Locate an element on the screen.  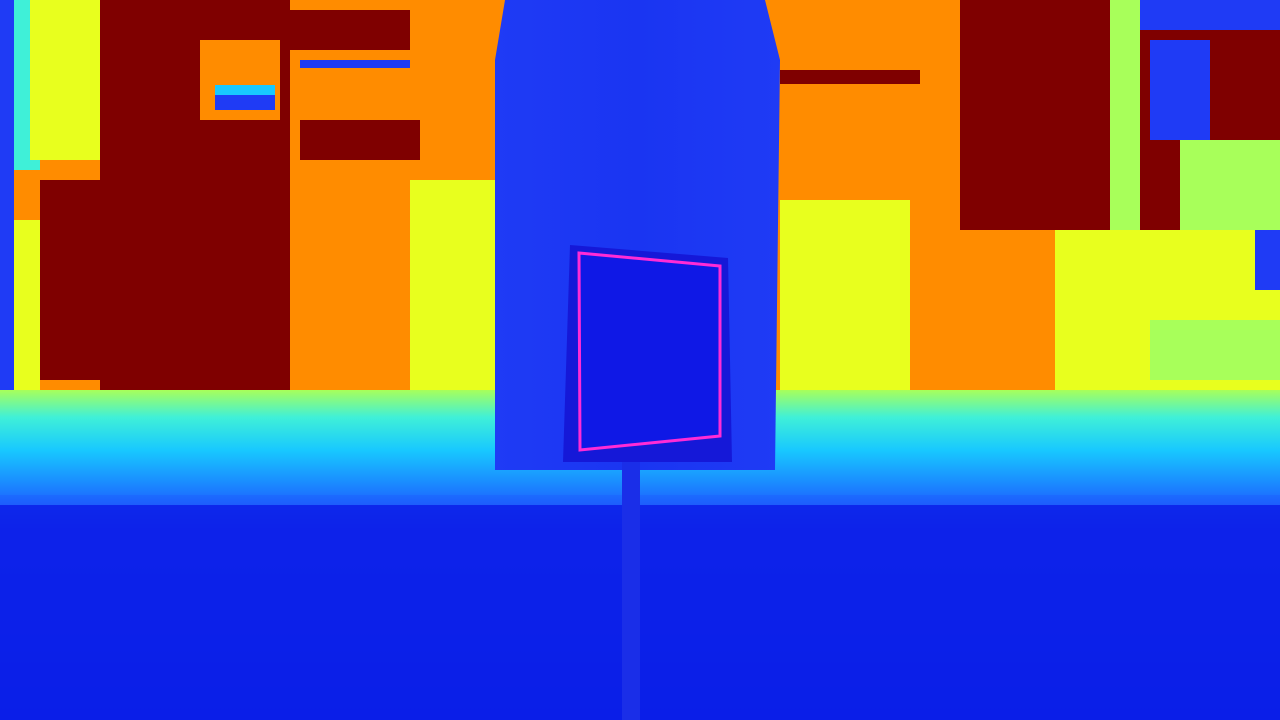
detection-box-outline is located at coordinates (649, 351).